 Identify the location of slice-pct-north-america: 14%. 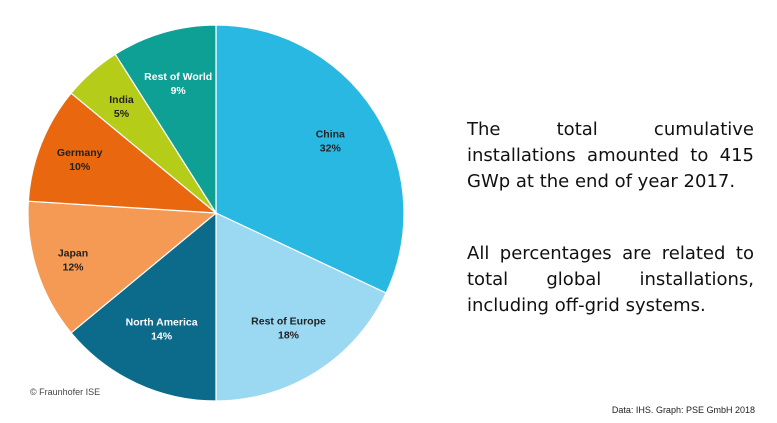
(162, 337).